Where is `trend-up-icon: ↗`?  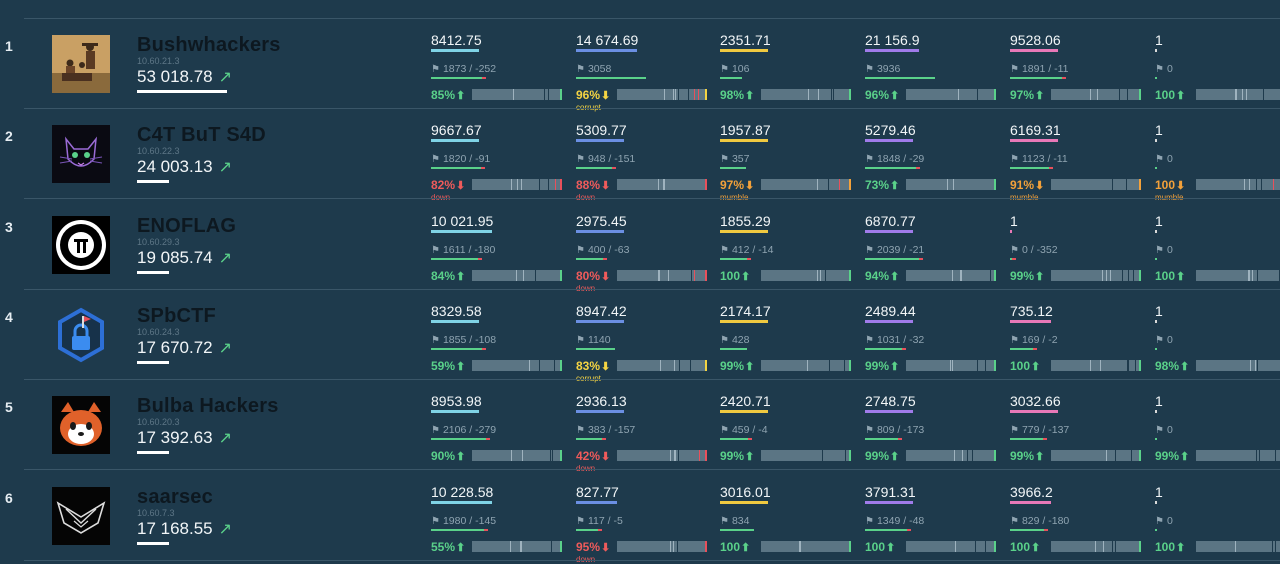
trend-up-icon: ↗ is located at coordinates (225, 529).